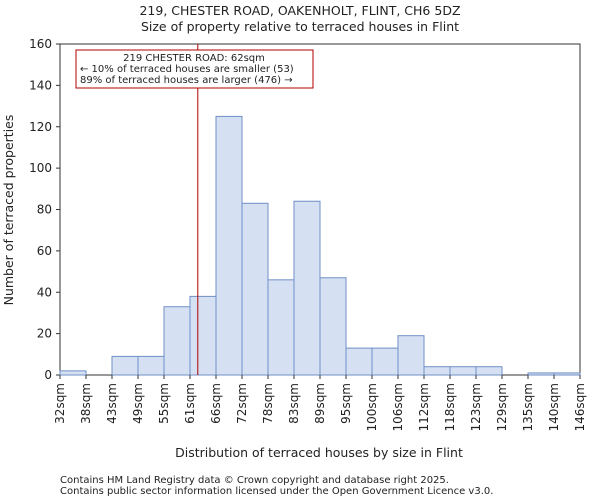 This screenshot has height=500, width=600. What do you see at coordinates (164, 403) in the screenshot?
I see `x-tick-label: 55sqm` at bounding box center [164, 403].